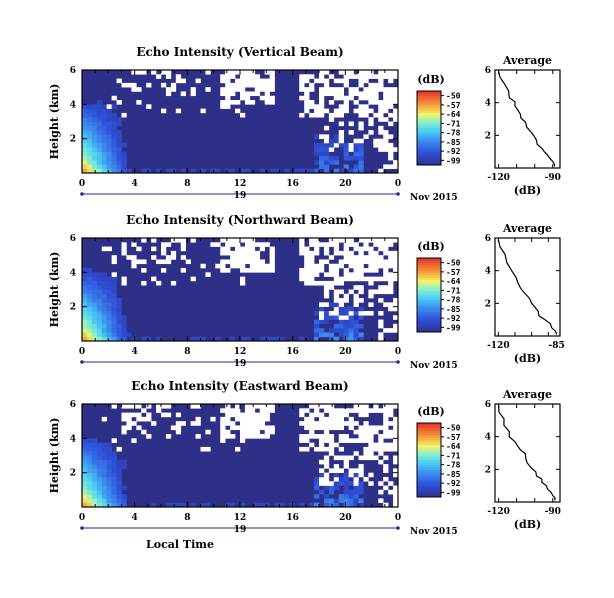 The width and height of the screenshot is (614, 598). I want to click on y-tick-label: 2, so click(73, 140).